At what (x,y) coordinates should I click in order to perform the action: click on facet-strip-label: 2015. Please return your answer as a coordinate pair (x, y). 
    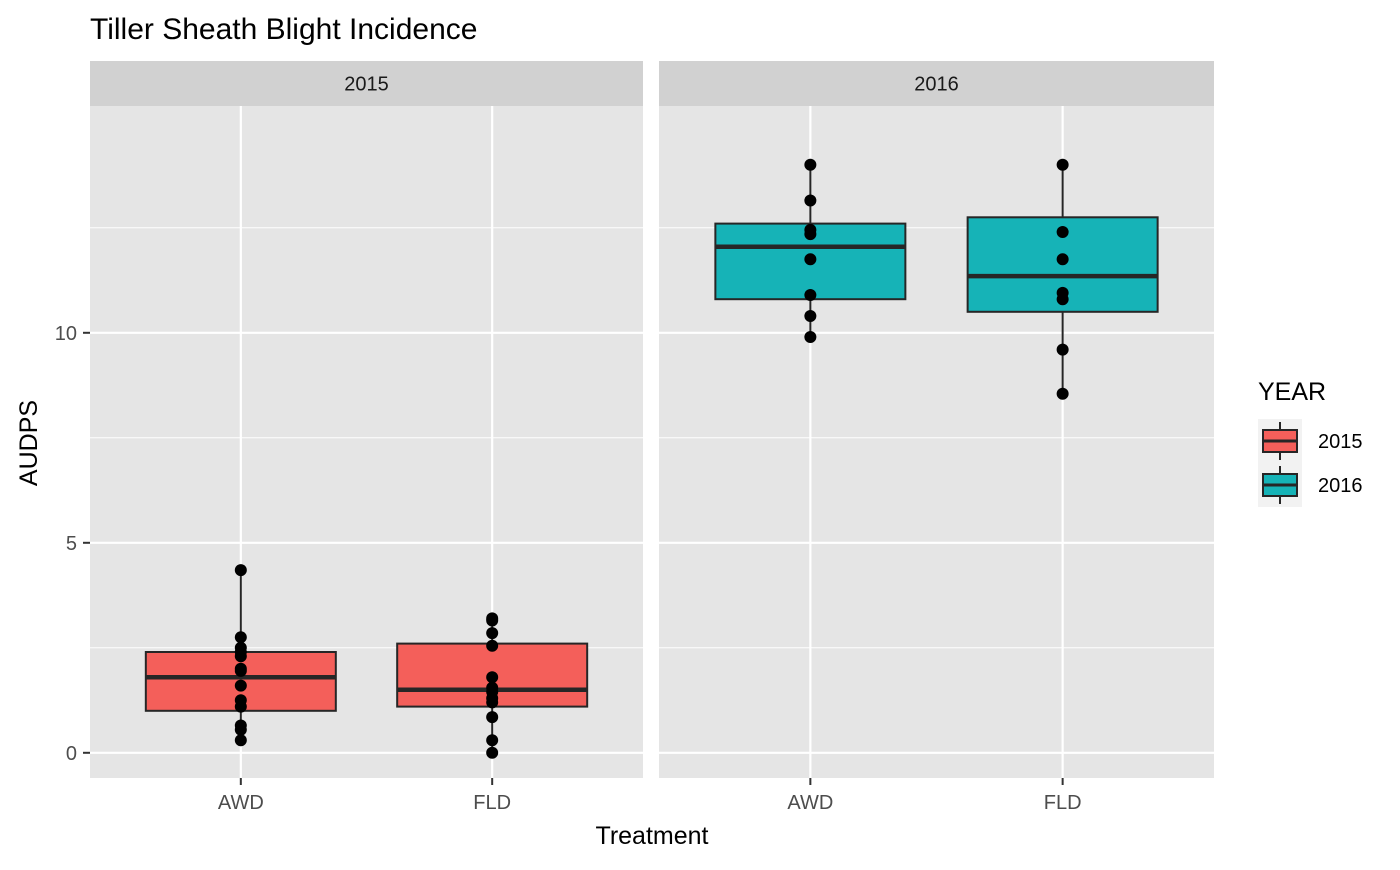
    Looking at the image, I should click on (366, 85).